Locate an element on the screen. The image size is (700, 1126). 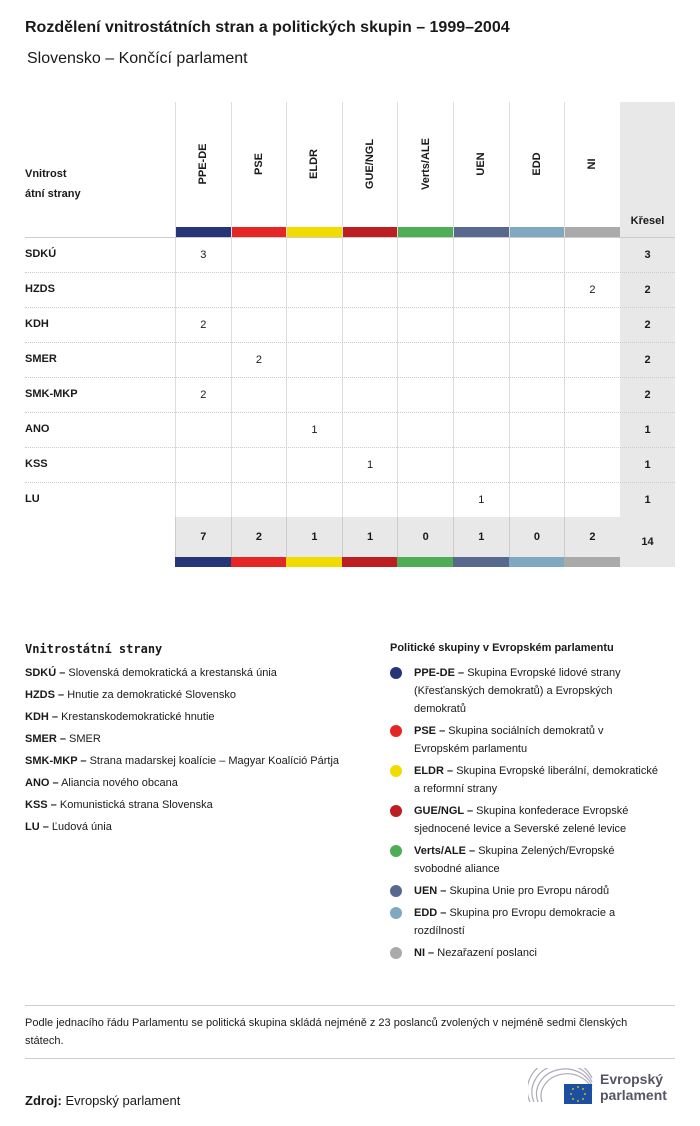
party-legend-item: KSS – Komunistická strana Slovenska is located at coordinates (182, 810).